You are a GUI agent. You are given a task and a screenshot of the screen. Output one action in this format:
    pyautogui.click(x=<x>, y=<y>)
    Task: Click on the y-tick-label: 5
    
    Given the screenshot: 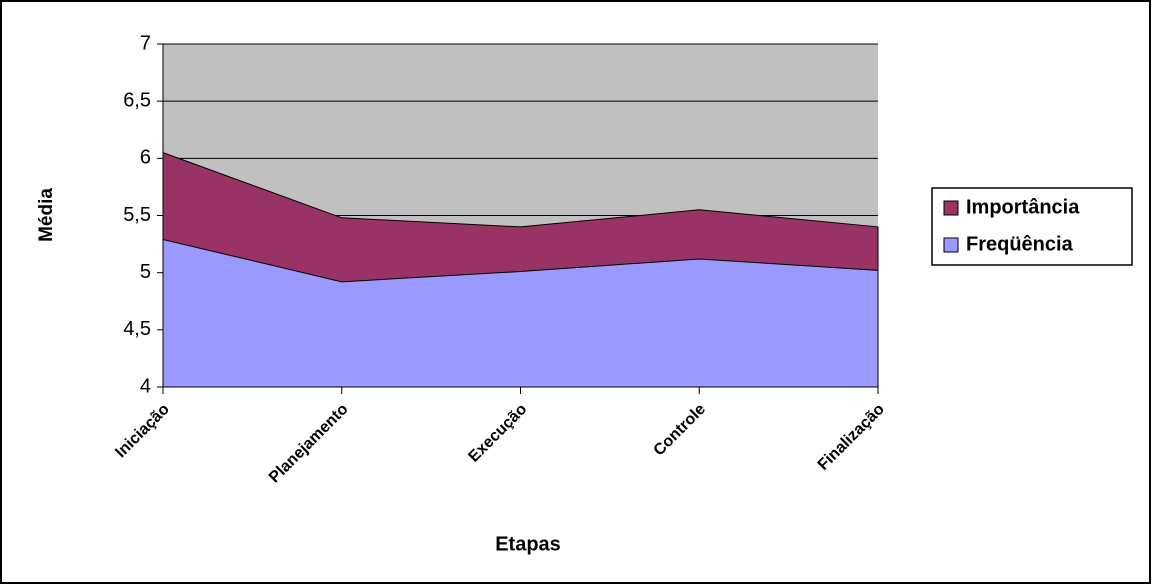 What is the action you would take?
    pyautogui.click(x=145, y=272)
    